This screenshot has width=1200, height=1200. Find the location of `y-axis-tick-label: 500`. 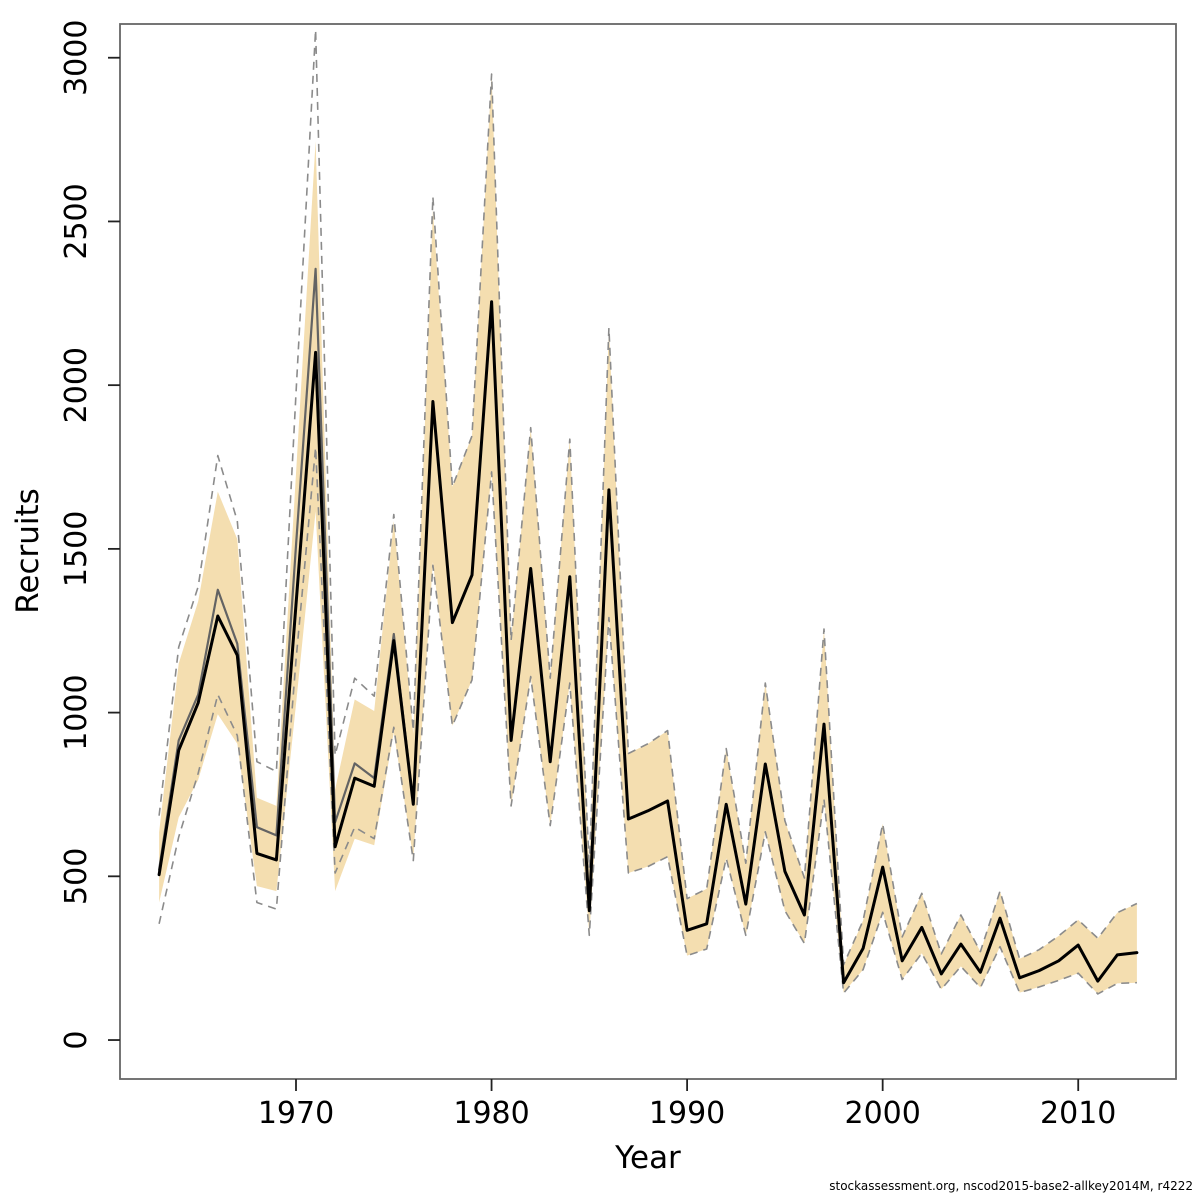

y-axis-tick-label: 500 is located at coordinates (76, 876).